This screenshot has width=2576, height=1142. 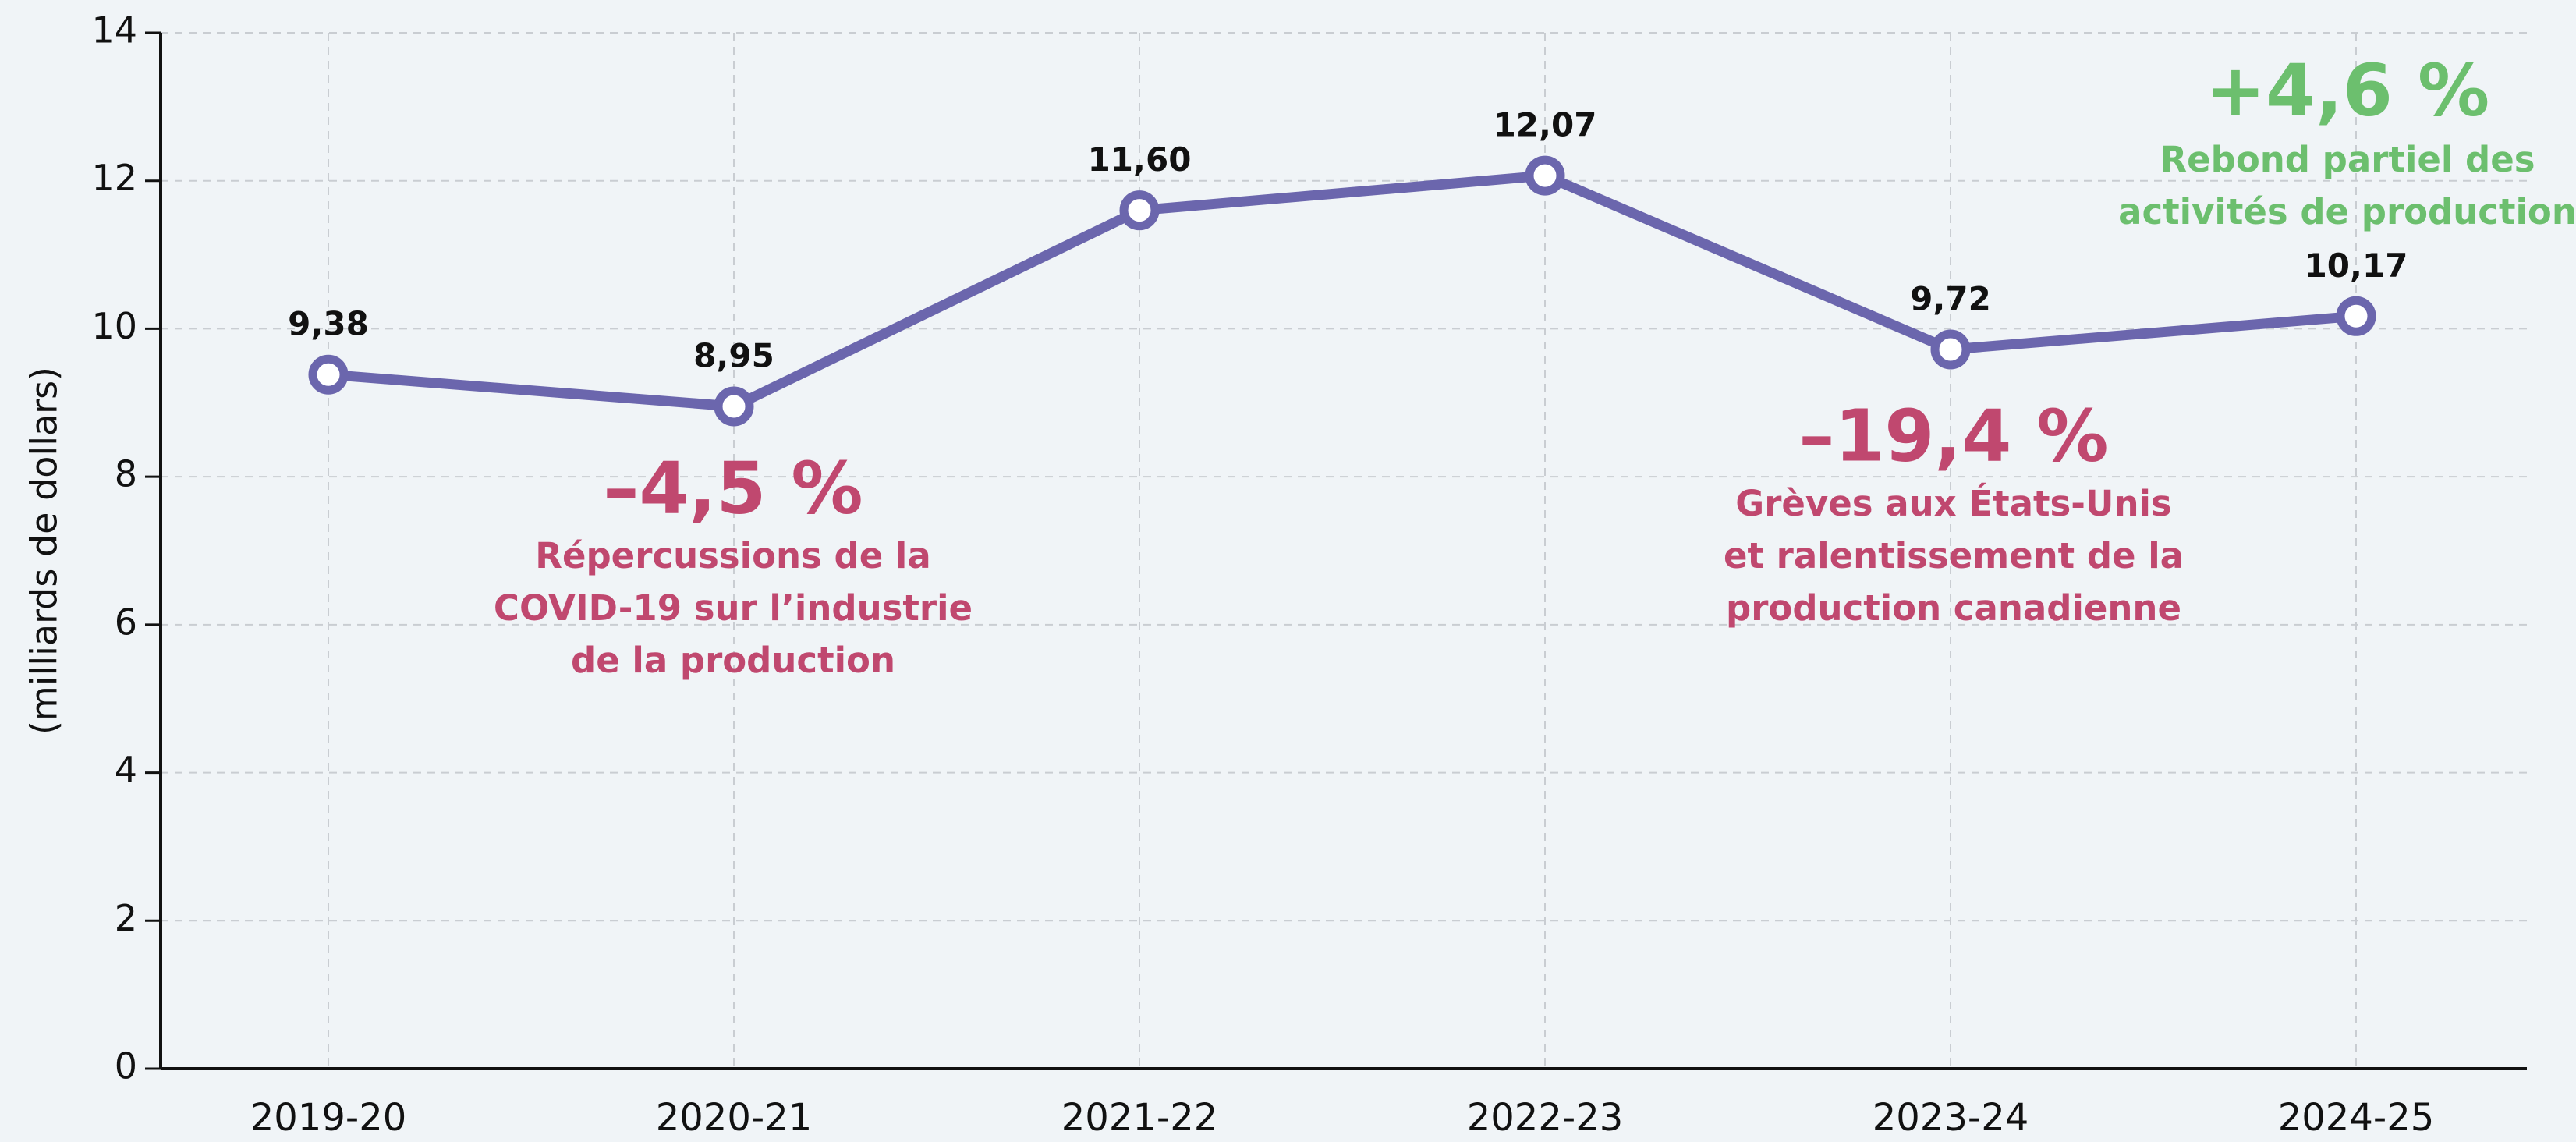 What do you see at coordinates (733, 608) in the screenshot?
I see `annotation-text: COVID-19 sur l’industrie` at bounding box center [733, 608].